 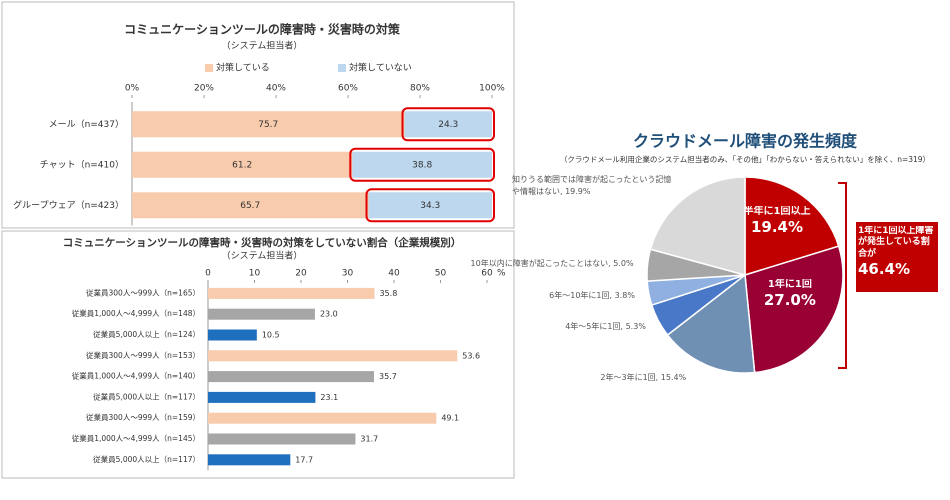 I want to click on slice-label-text: 4年～5年に1回, 5.3%, so click(x=605, y=327).